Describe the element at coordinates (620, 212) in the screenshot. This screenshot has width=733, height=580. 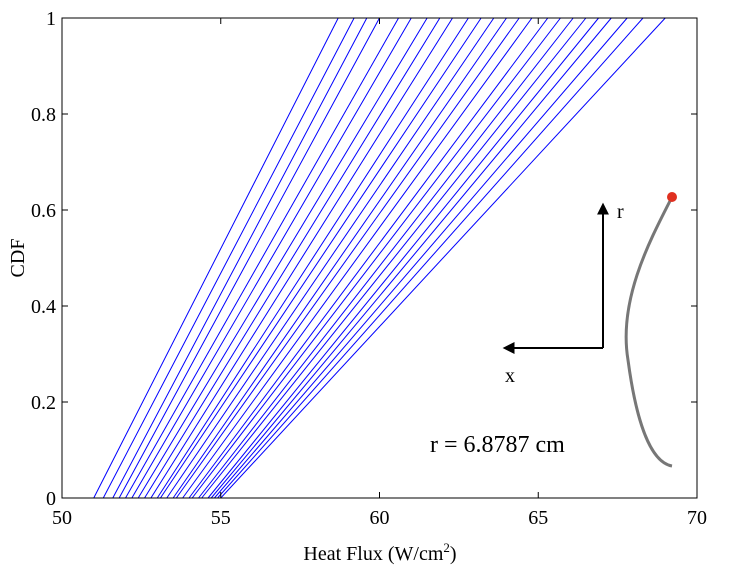
I see `inset-label-r: r` at that location.